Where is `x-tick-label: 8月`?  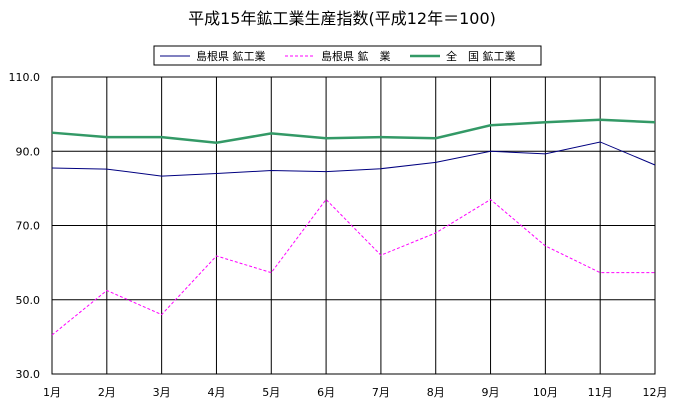
x-tick-label: 8月 is located at coordinates (436, 392).